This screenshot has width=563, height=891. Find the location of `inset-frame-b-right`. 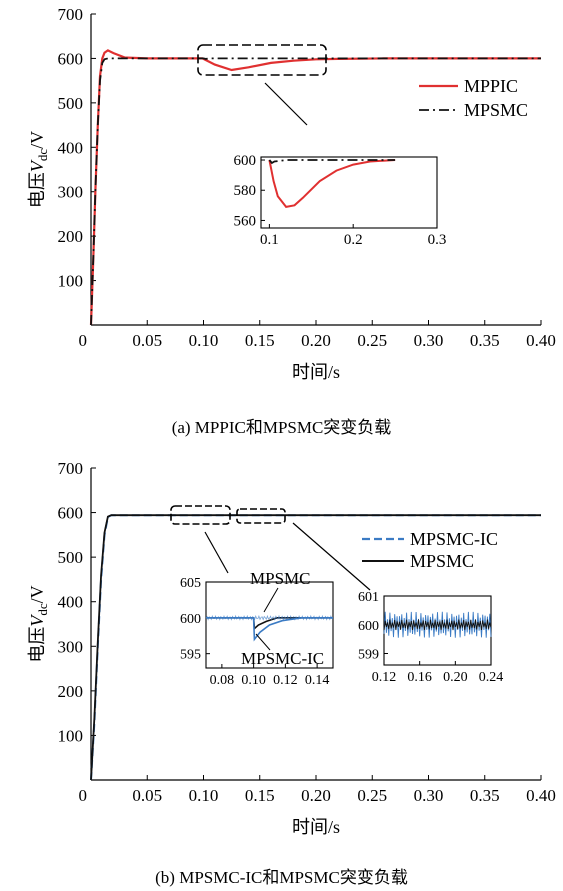

inset-frame-b-right is located at coordinates (437, 630).